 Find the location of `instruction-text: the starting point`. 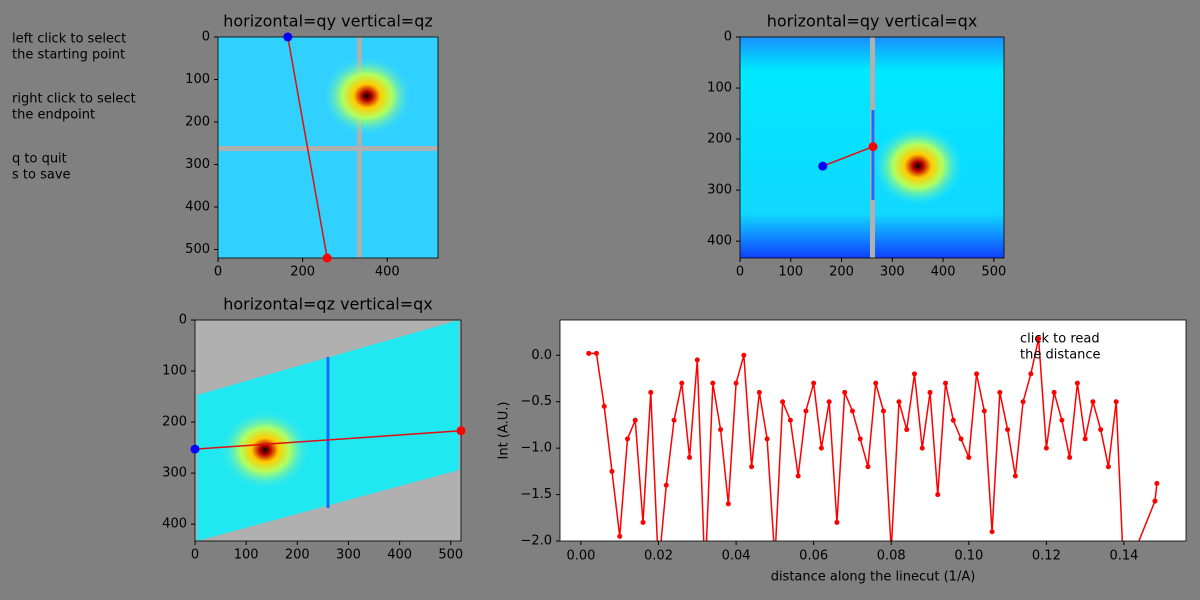

instruction-text: the starting point is located at coordinates (68, 55).